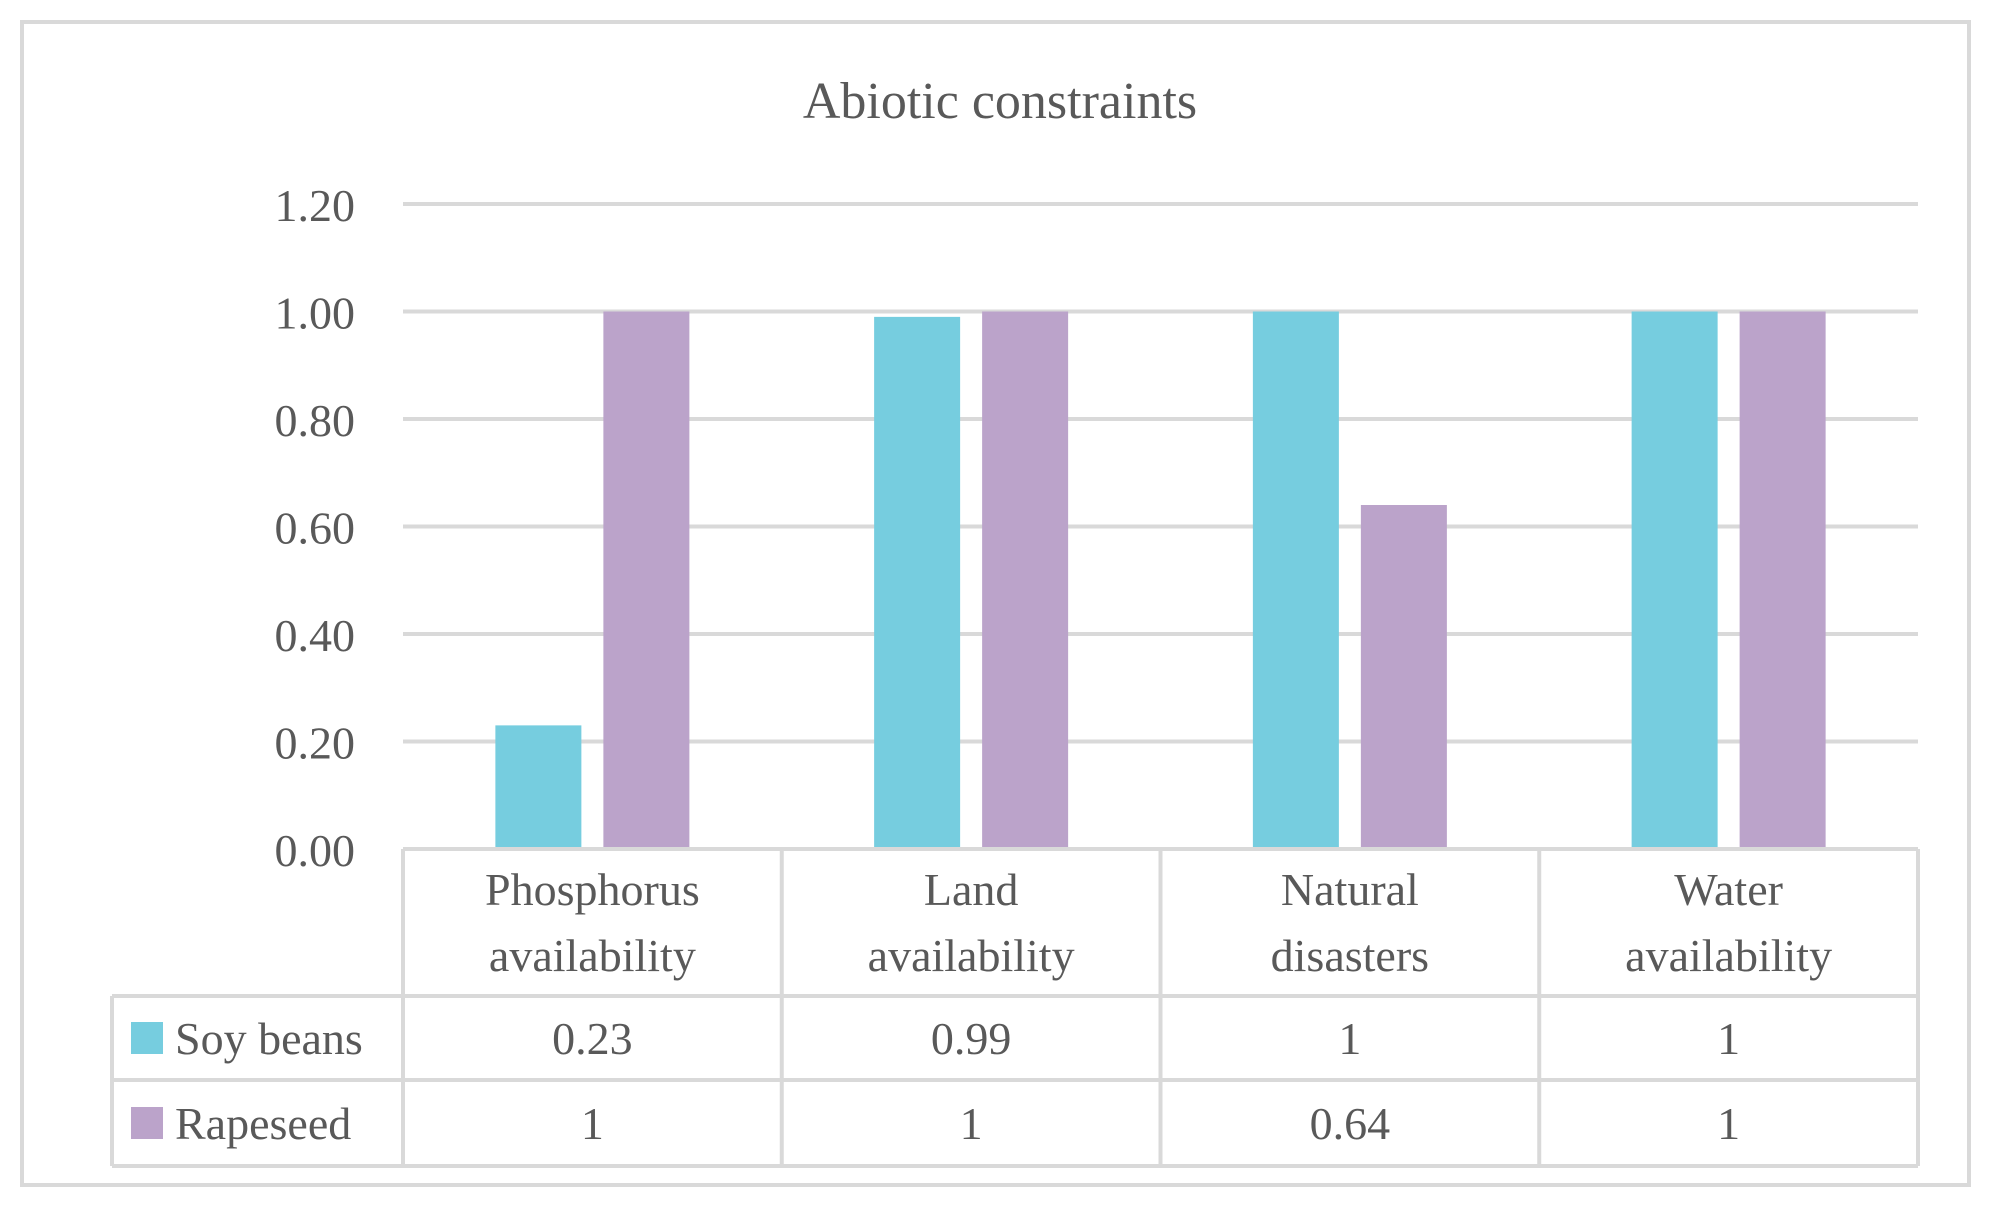 Image resolution: width=1993 pixels, height=1209 pixels. What do you see at coordinates (315, 420) in the screenshot?
I see `y-tick-label: 0.80` at bounding box center [315, 420].